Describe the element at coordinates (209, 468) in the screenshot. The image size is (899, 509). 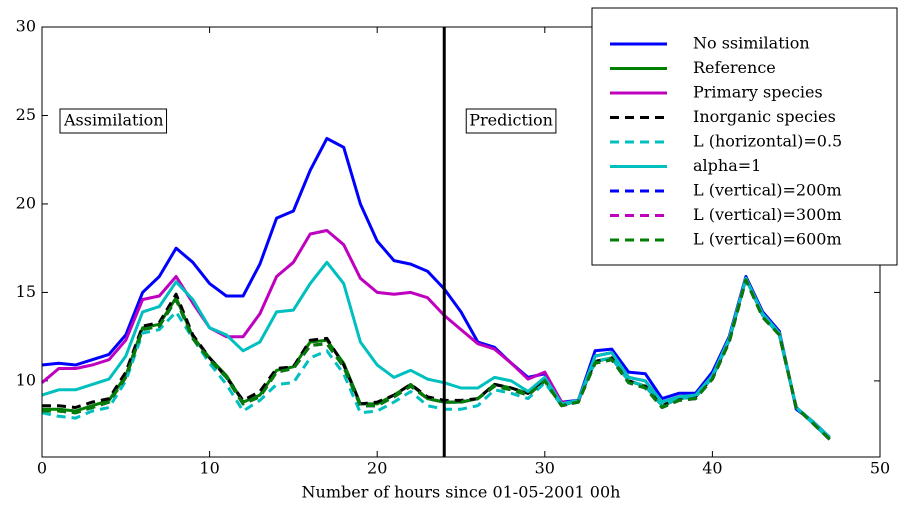
I see `x-tick-label: 10` at that location.